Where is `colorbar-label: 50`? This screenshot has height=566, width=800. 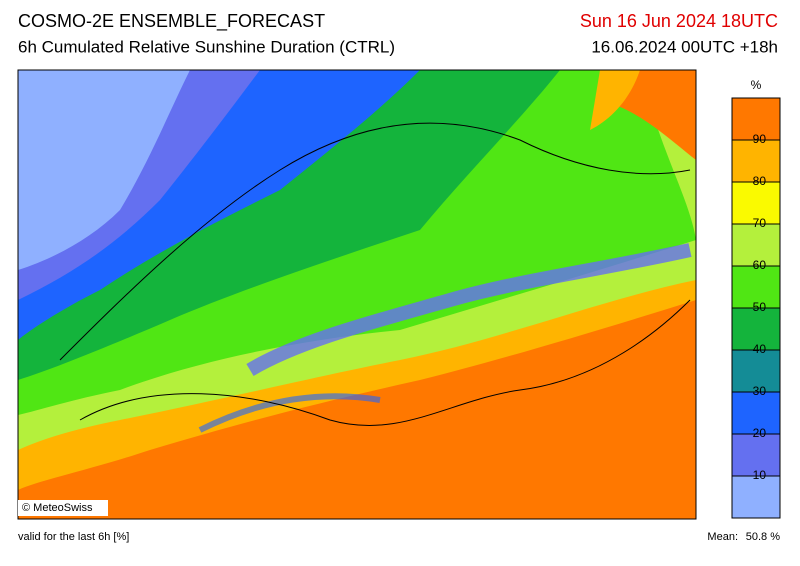
colorbar-label: 50 is located at coordinates (760, 307).